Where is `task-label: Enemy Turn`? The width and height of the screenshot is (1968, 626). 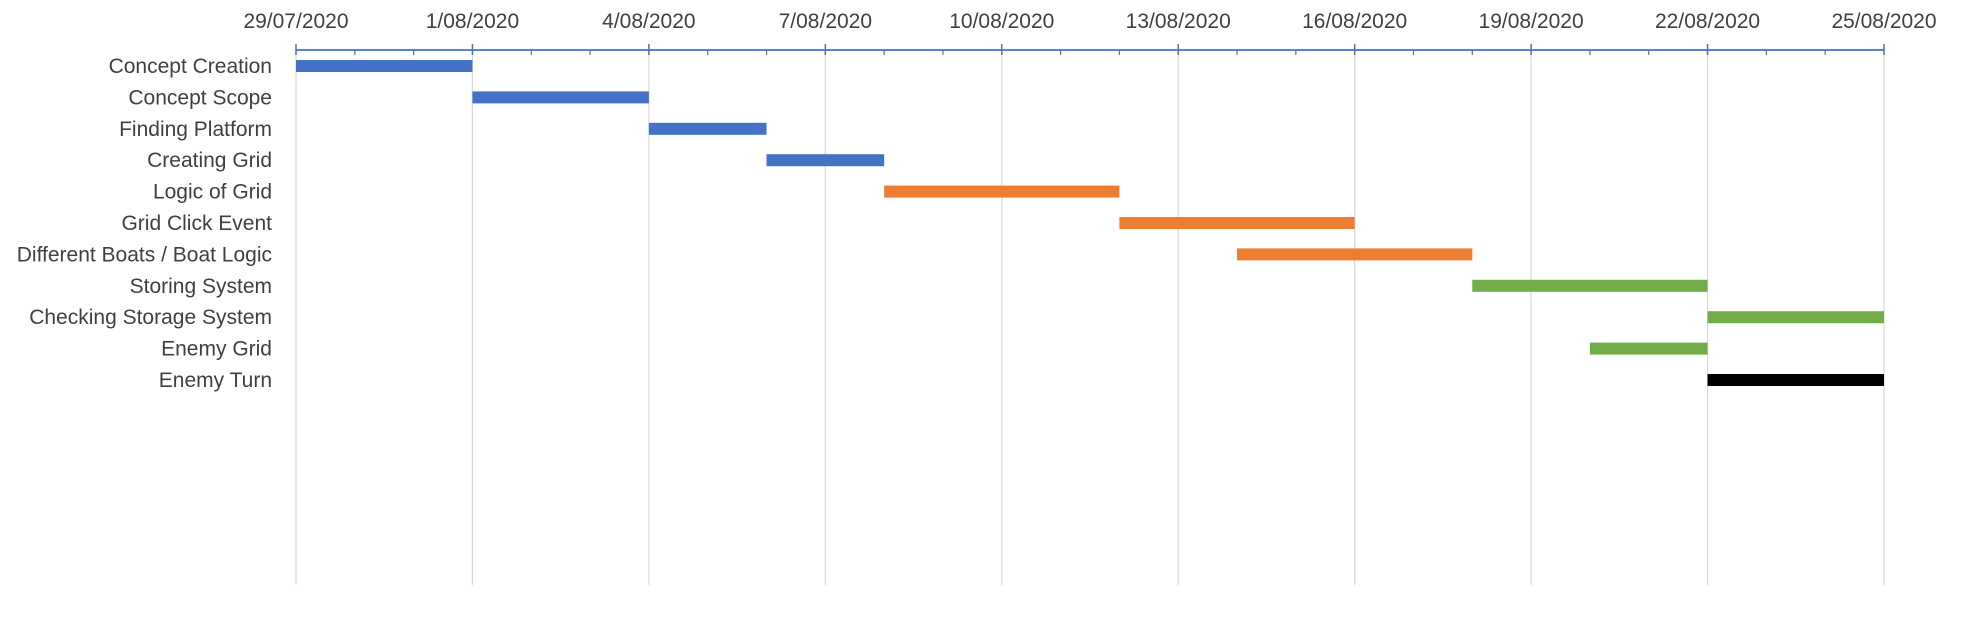
task-label: Enemy Turn is located at coordinates (215, 380).